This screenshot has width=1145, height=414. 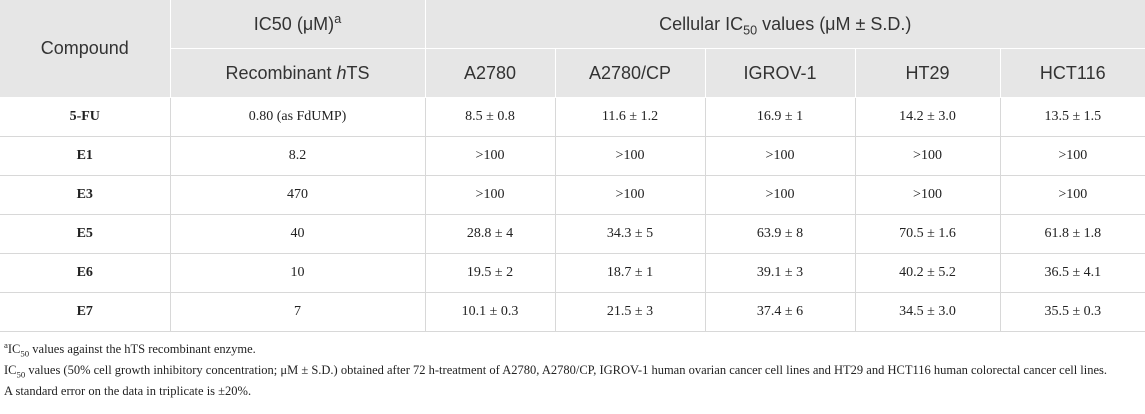 I want to click on table-row: E1 8.2 >100 >100 >100 >100 >100, so click(x=572, y=156).